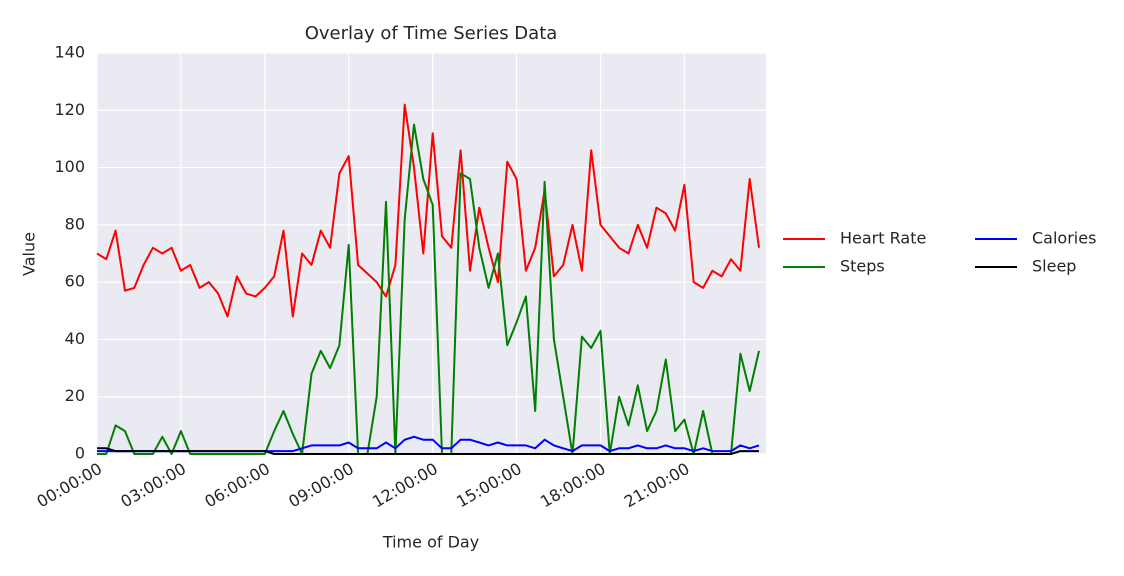  What do you see at coordinates (862, 266) in the screenshot?
I see `legend-label: Steps` at bounding box center [862, 266].